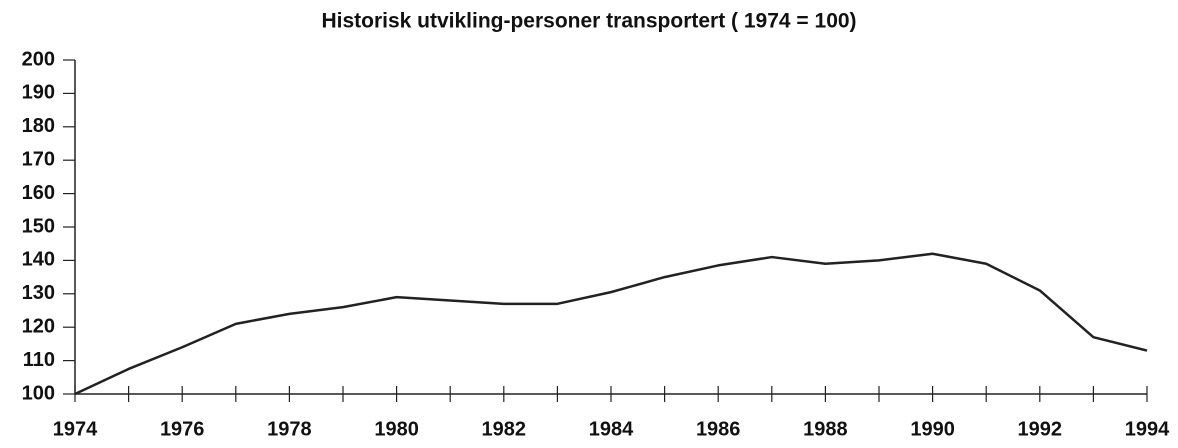  What do you see at coordinates (718, 429) in the screenshot?
I see `x-tick-label: 1986` at bounding box center [718, 429].